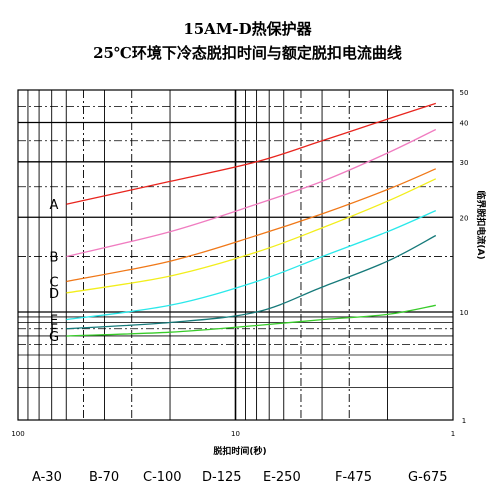 The image size is (495, 501). Describe the element at coordinates (54, 294) in the screenshot. I see `curve-label-d: D` at that location.